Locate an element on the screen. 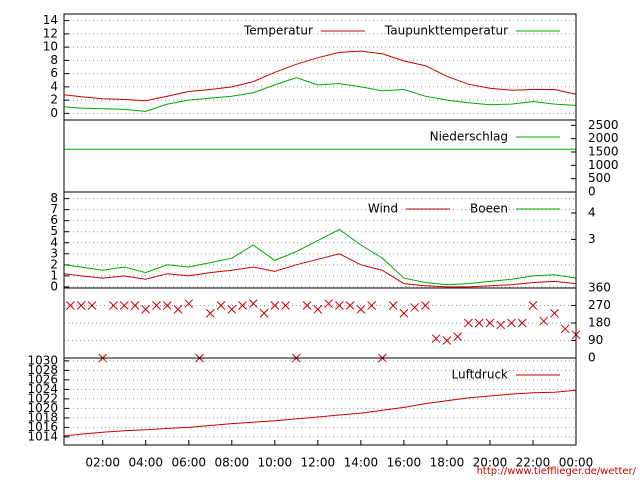 This screenshot has width=640, height=480. y-tick-label: 1030 is located at coordinates (42, 360).